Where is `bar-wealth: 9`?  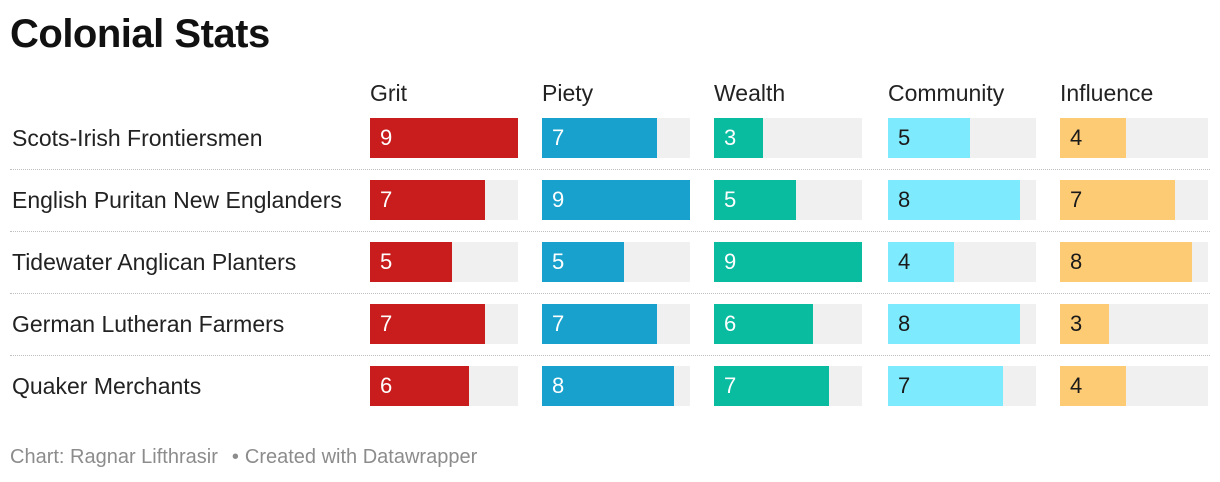 bar-wealth: 9 is located at coordinates (788, 262).